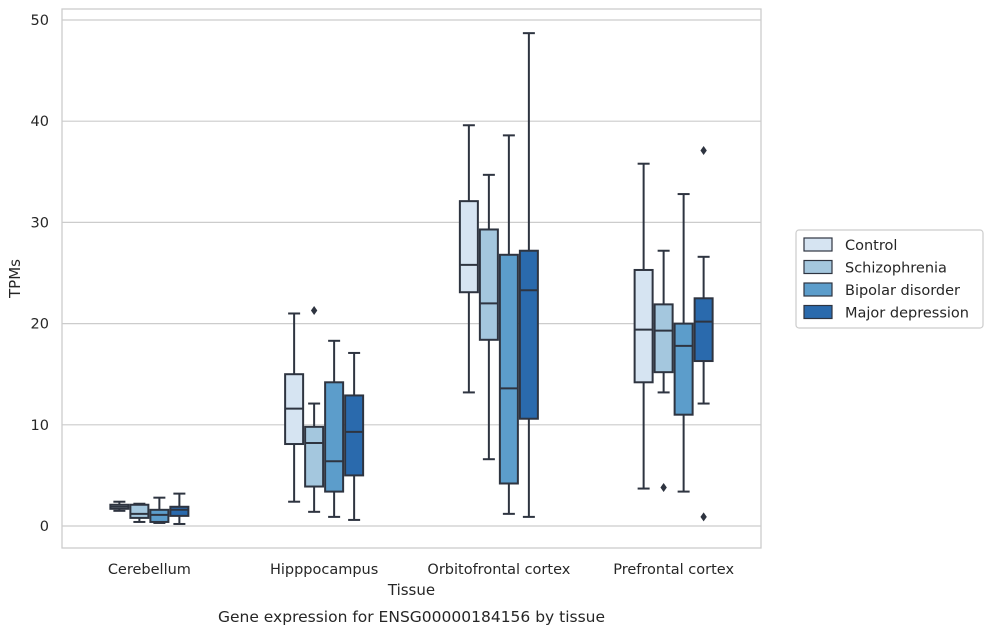 Image resolution: width=993 pixels, height=634 pixels. I want to click on y-axis-label: TPMs, so click(15, 279).